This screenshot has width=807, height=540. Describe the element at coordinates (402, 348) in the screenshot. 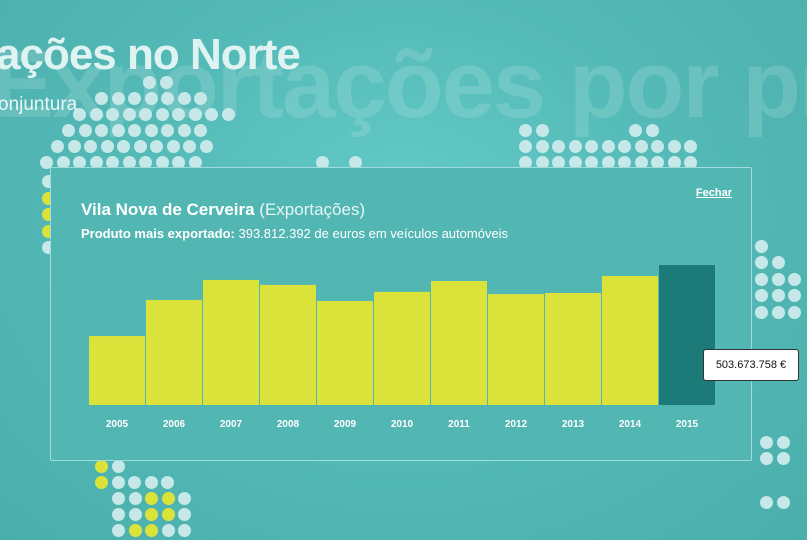

I see `bar-2010` at that location.